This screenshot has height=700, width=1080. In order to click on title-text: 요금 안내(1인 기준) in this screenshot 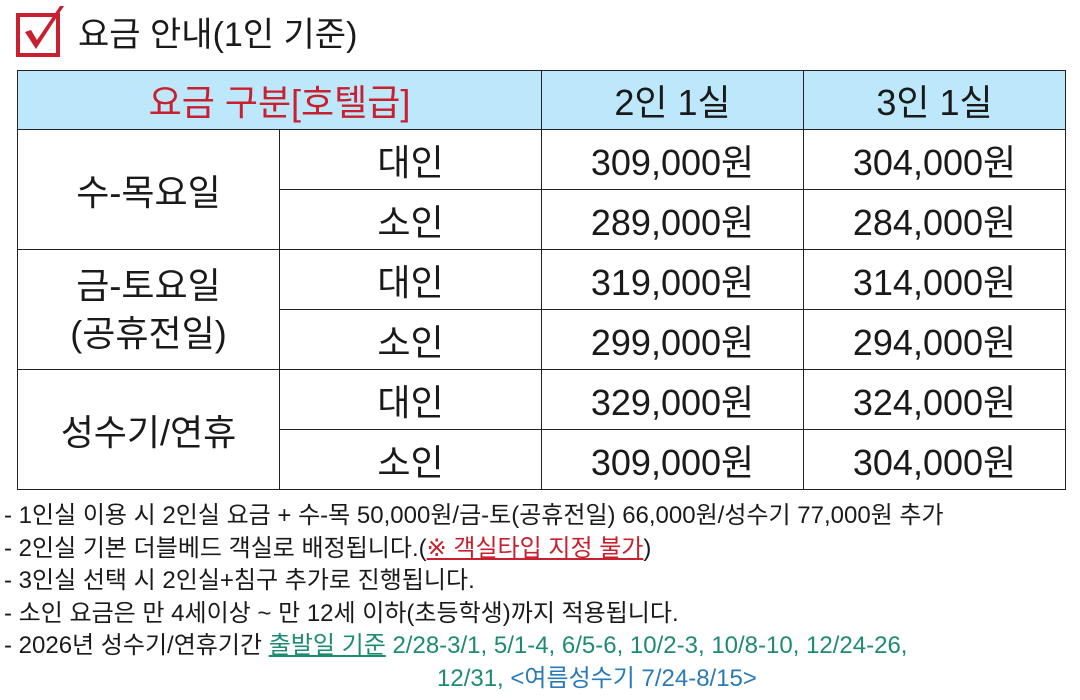, I will do `click(218, 34)`.